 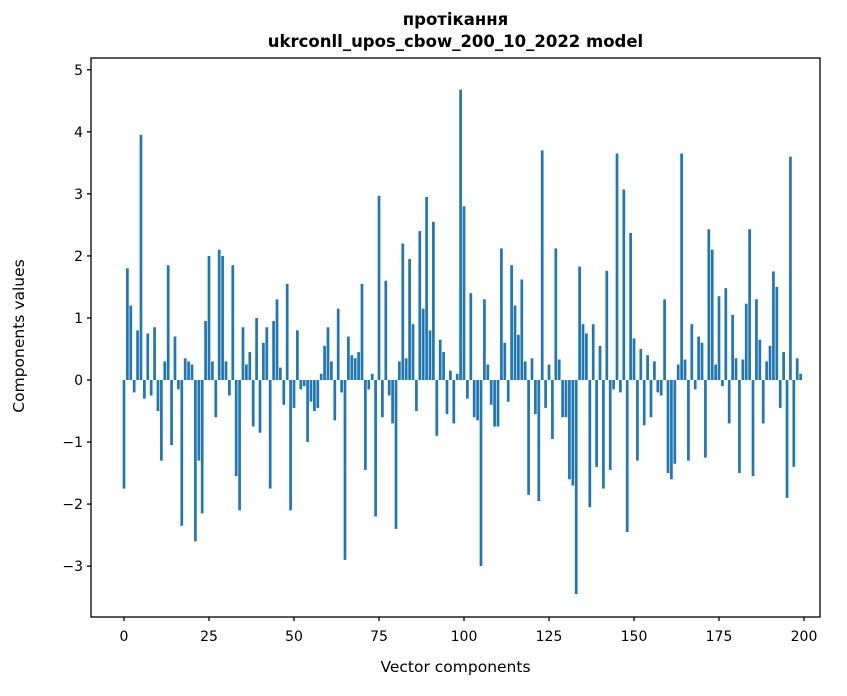 I want to click on x-tick-label: 0, so click(x=124, y=637).